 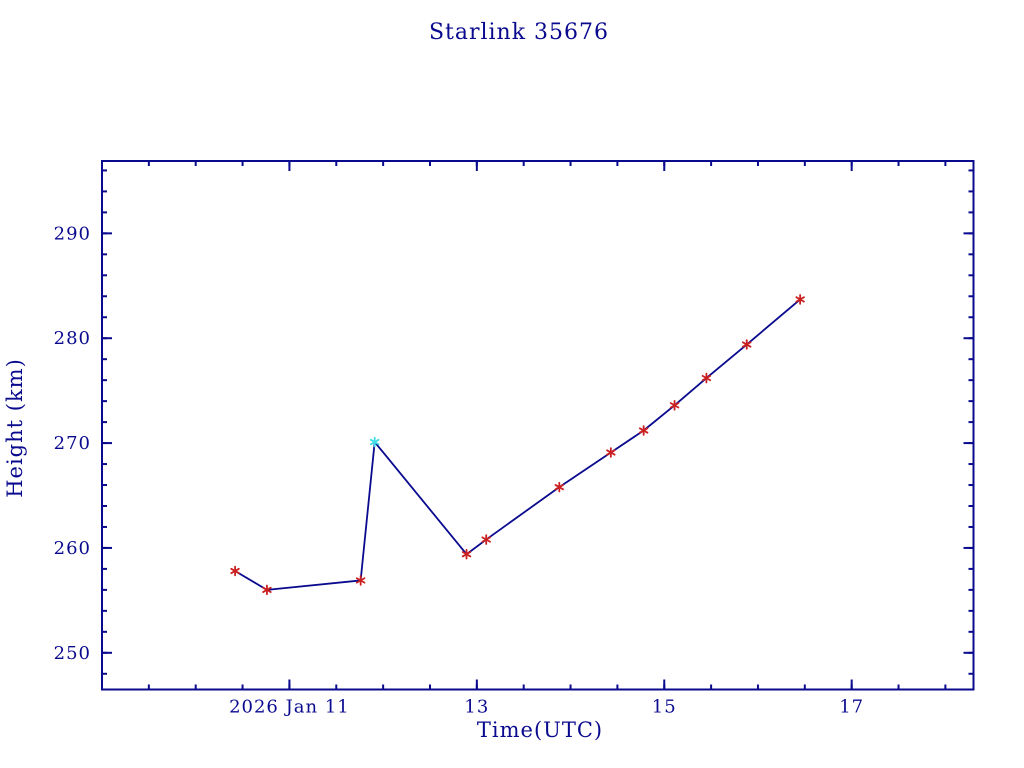 I want to click on y-tick-label: 290, so click(x=72, y=233).